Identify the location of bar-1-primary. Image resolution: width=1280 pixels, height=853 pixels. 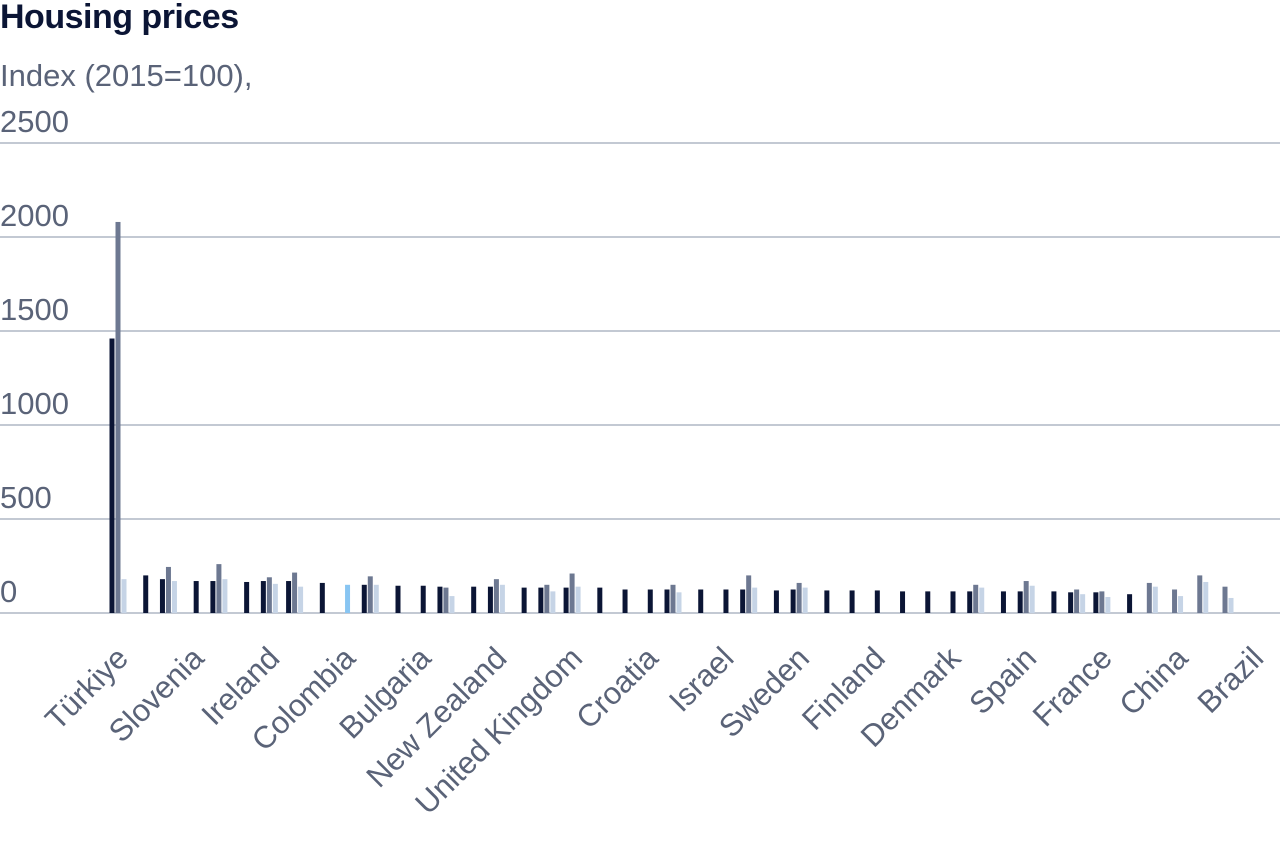
(146, 594).